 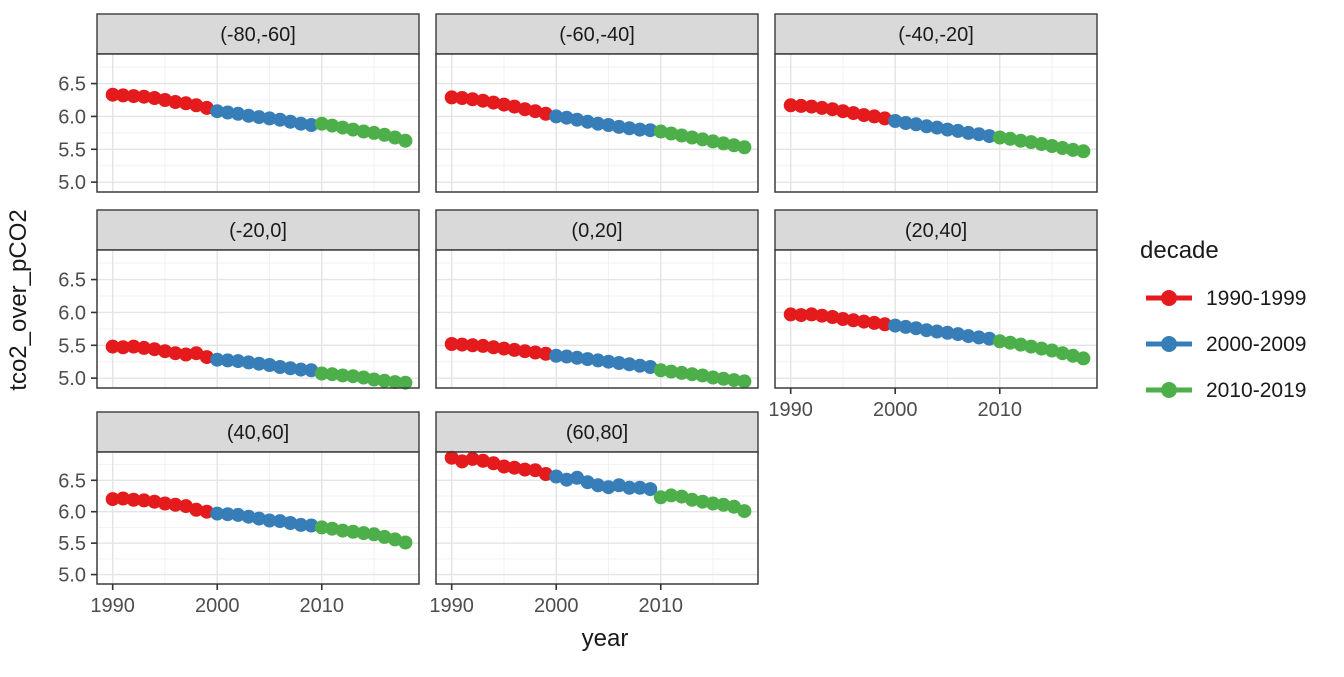 What do you see at coordinates (258, 231) in the screenshot?
I see `facet-strip-label: (-20,0]` at bounding box center [258, 231].